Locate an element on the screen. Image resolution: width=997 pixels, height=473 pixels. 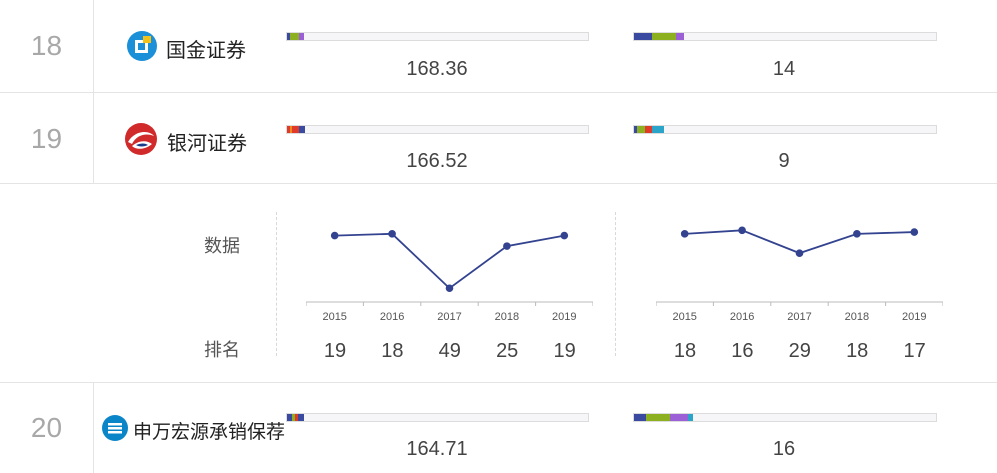
score-value: 168.36 is located at coordinates (437, 69).